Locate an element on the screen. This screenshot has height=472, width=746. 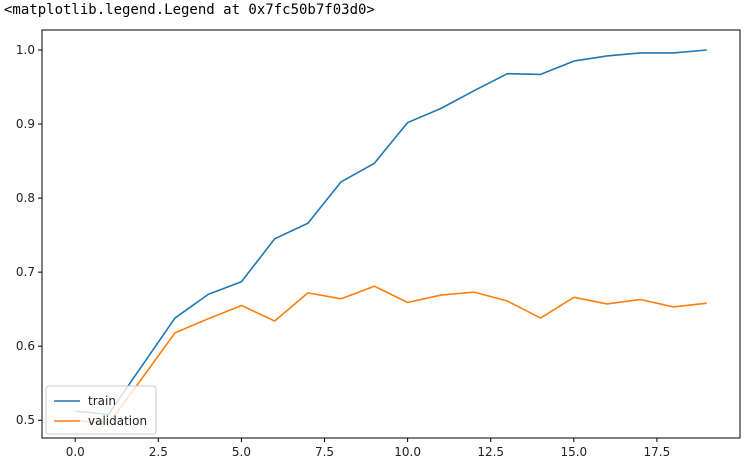
x-axis: 0.0 2.5 5.0 7.5 10.0 12.5 15.0 17.5 is located at coordinates (368, 448).